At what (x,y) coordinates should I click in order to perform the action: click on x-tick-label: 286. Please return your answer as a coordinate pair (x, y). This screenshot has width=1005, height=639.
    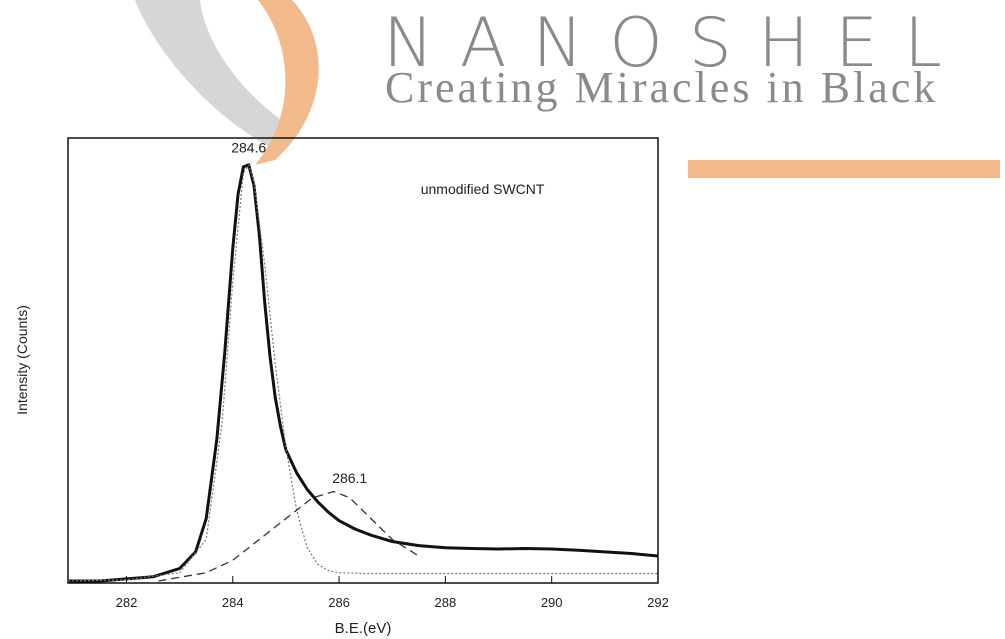
    Looking at the image, I should click on (339, 602).